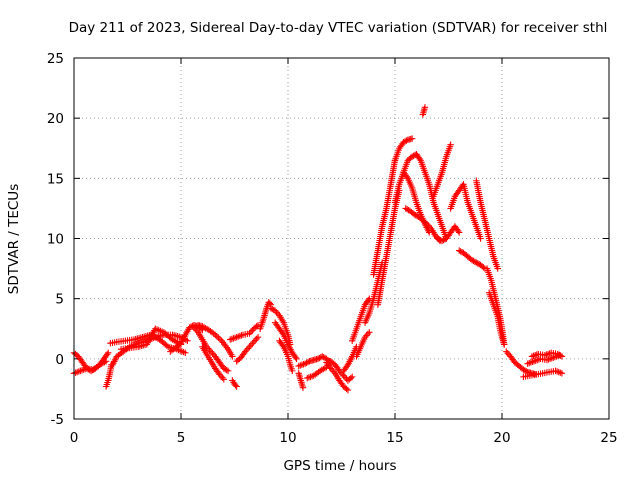  I want to click on x-axis-label: GPS time / hours, so click(339, 466).